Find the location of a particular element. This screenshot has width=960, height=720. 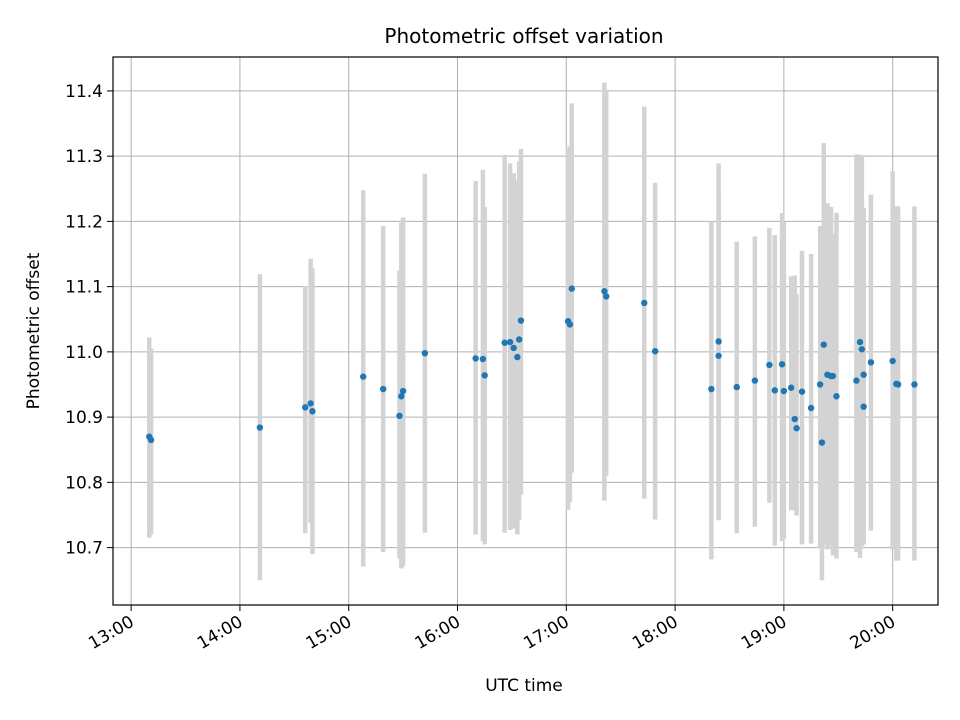

x-tick-label: 15:00 is located at coordinates (329, 633).